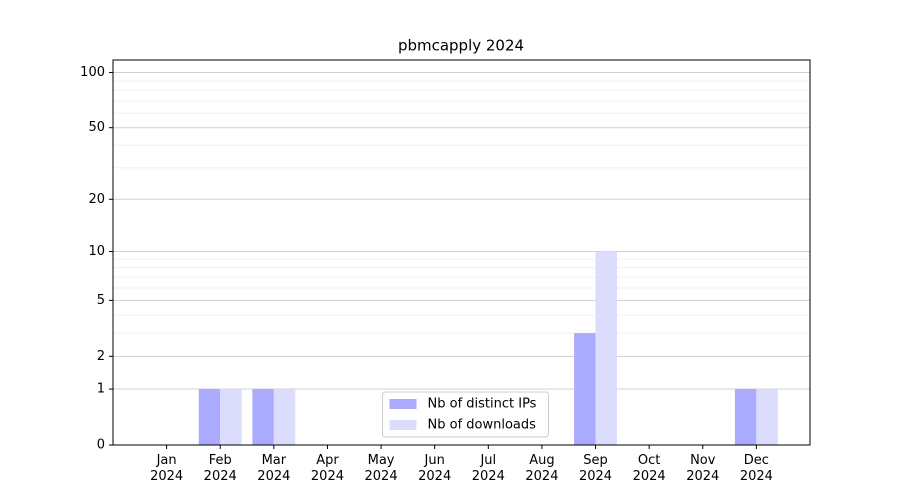  I want to click on y-tick-label: 20, so click(96, 199).